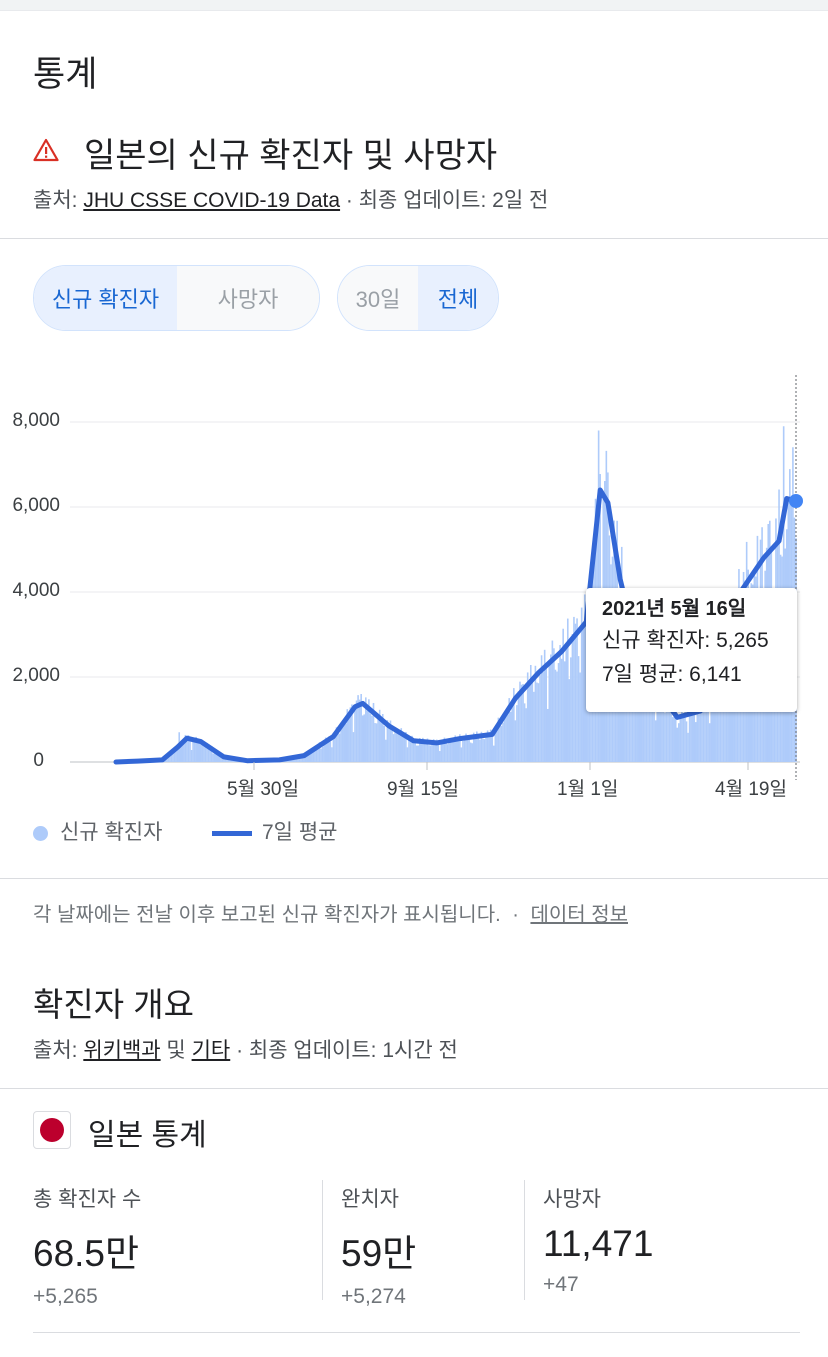 The image size is (828, 1357). I want to click on y-tick-label: 8,000, so click(36, 420).